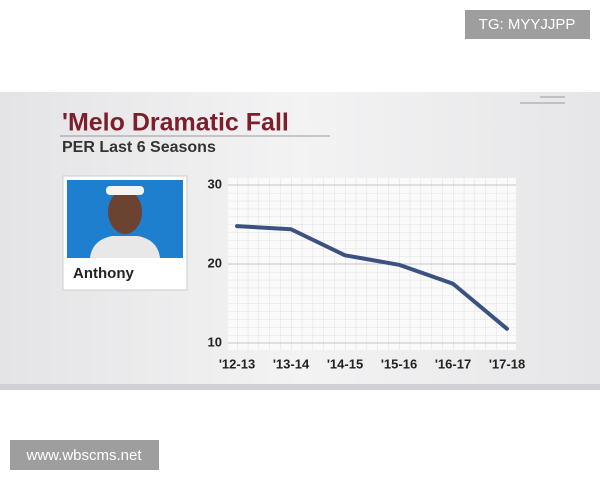 The height and width of the screenshot is (480, 600). I want to click on x-tick-label: '13-14, so click(291, 363).